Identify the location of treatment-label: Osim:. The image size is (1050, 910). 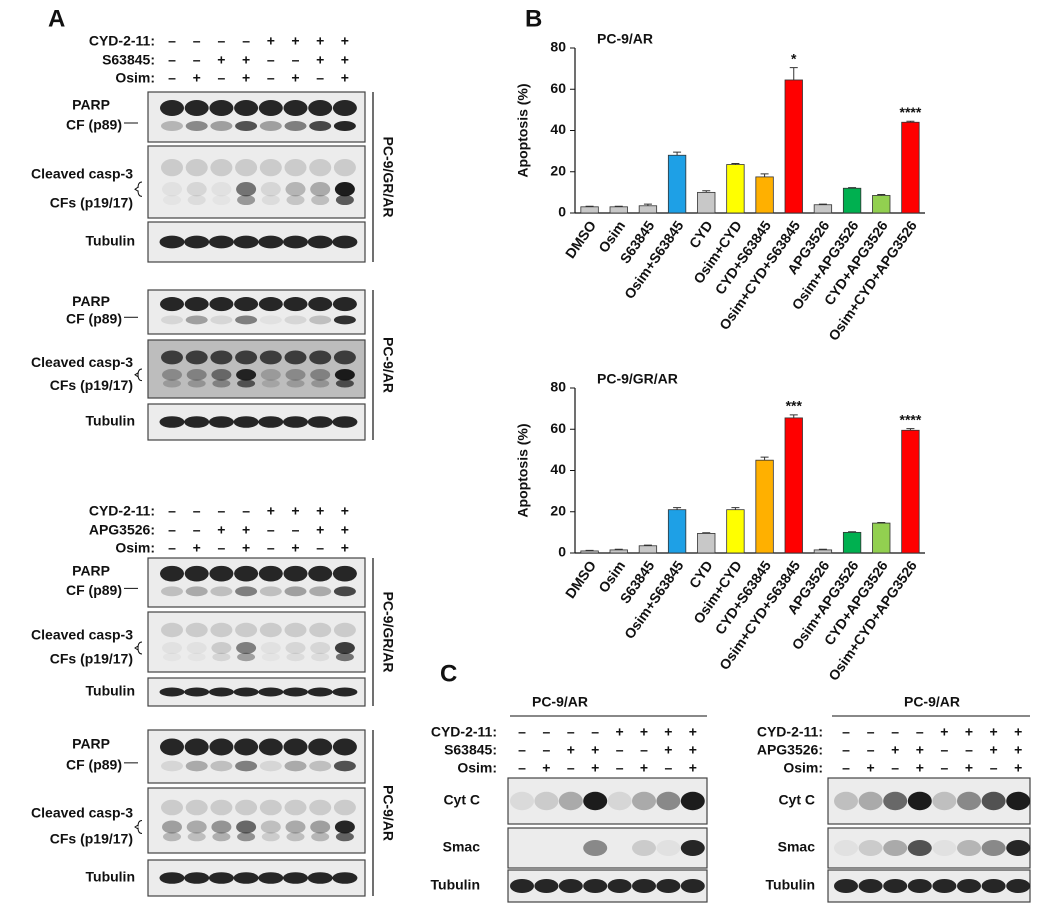
(135, 548).